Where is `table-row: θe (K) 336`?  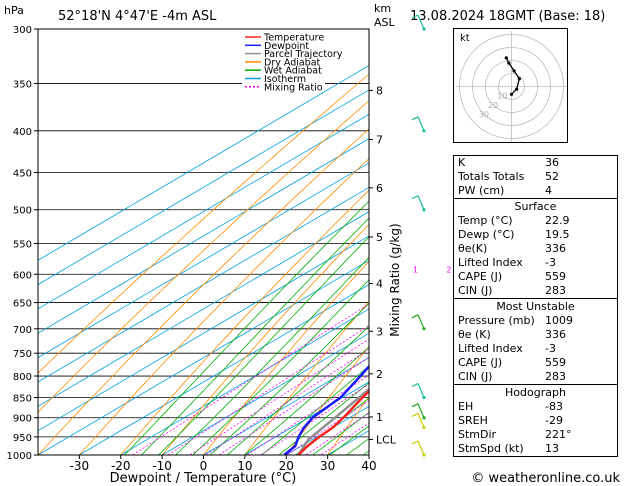 table-row: θe (K) 336 is located at coordinates (535, 335).